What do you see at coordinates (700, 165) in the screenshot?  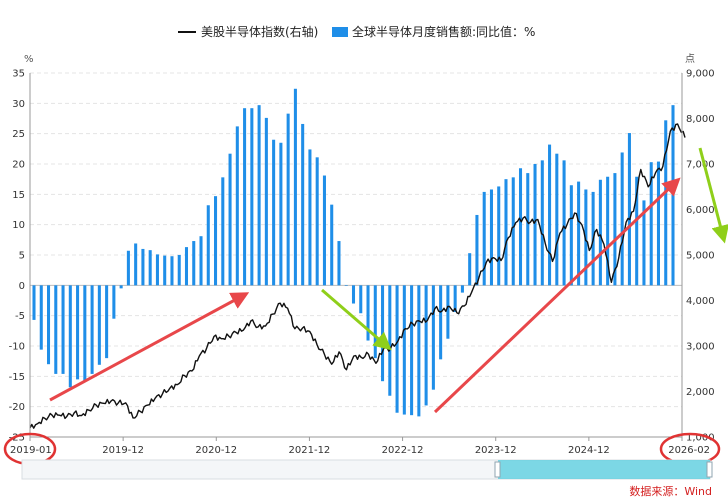 I see `right-tick-label: 7,000` at bounding box center [700, 165].